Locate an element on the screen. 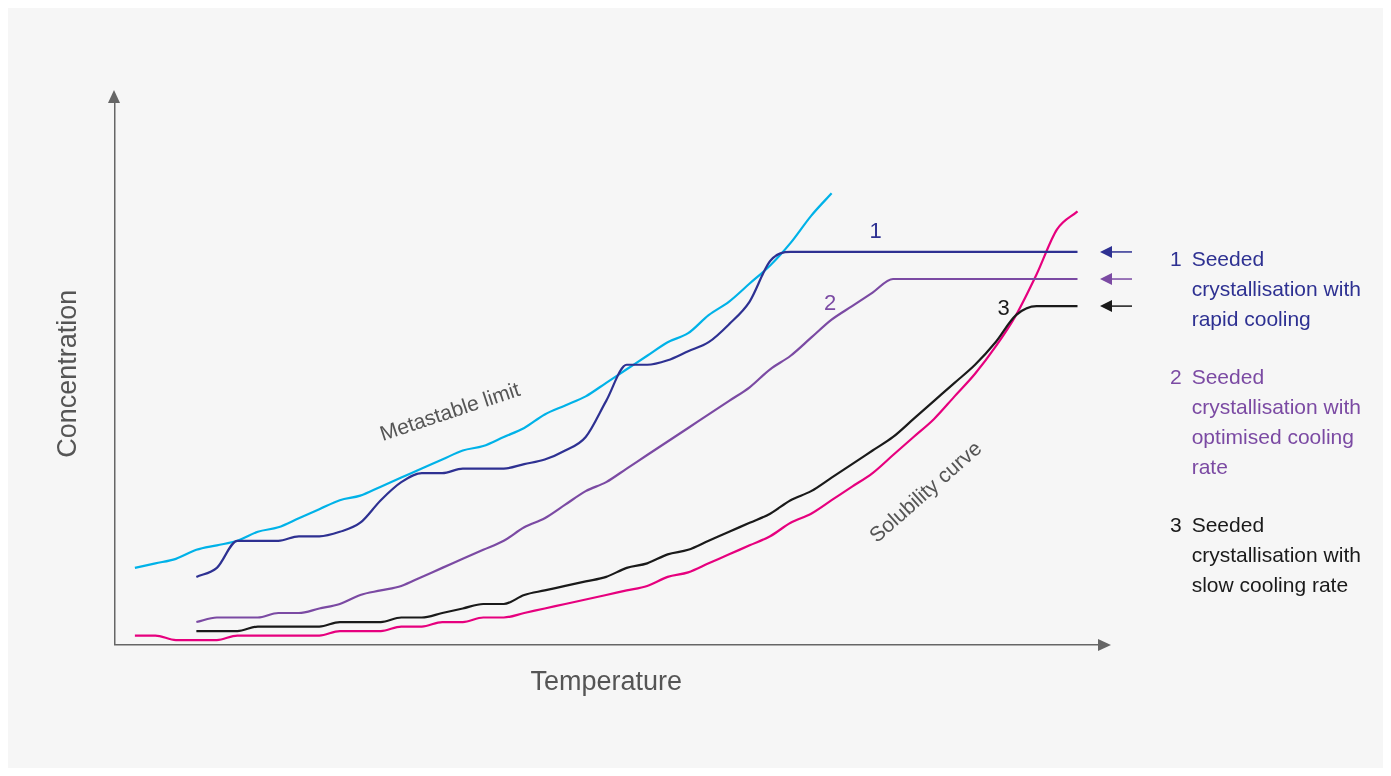  text: Seeded crystallisation with slow cooling rate is located at coordinates (1276, 555).